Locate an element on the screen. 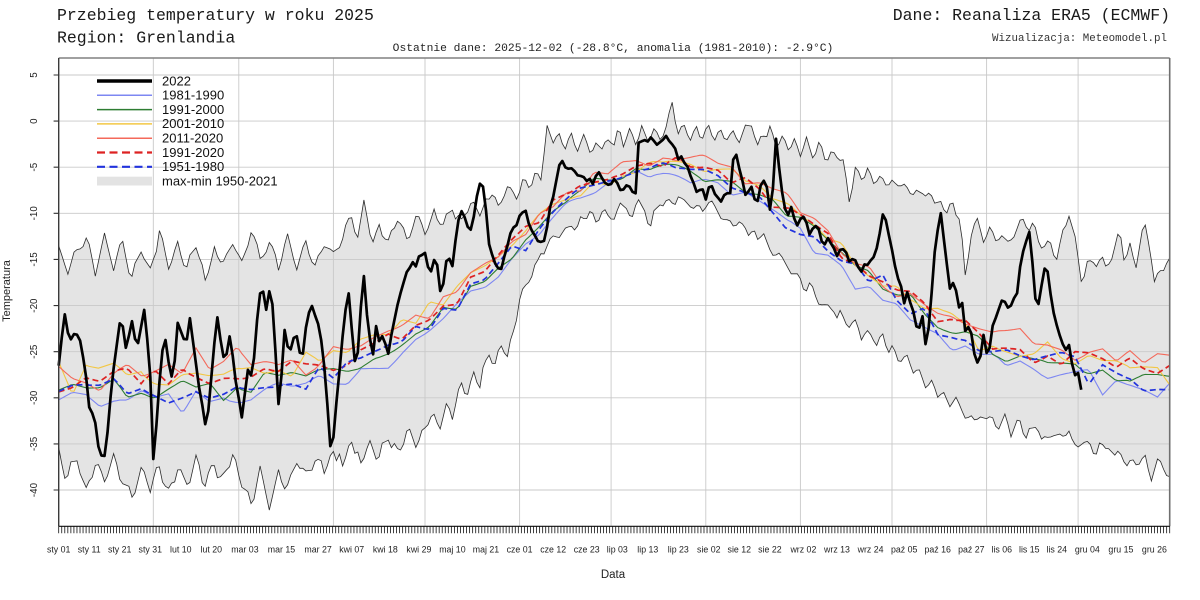  svg-text: Region: Grenlandia is located at coordinates (146, 38).